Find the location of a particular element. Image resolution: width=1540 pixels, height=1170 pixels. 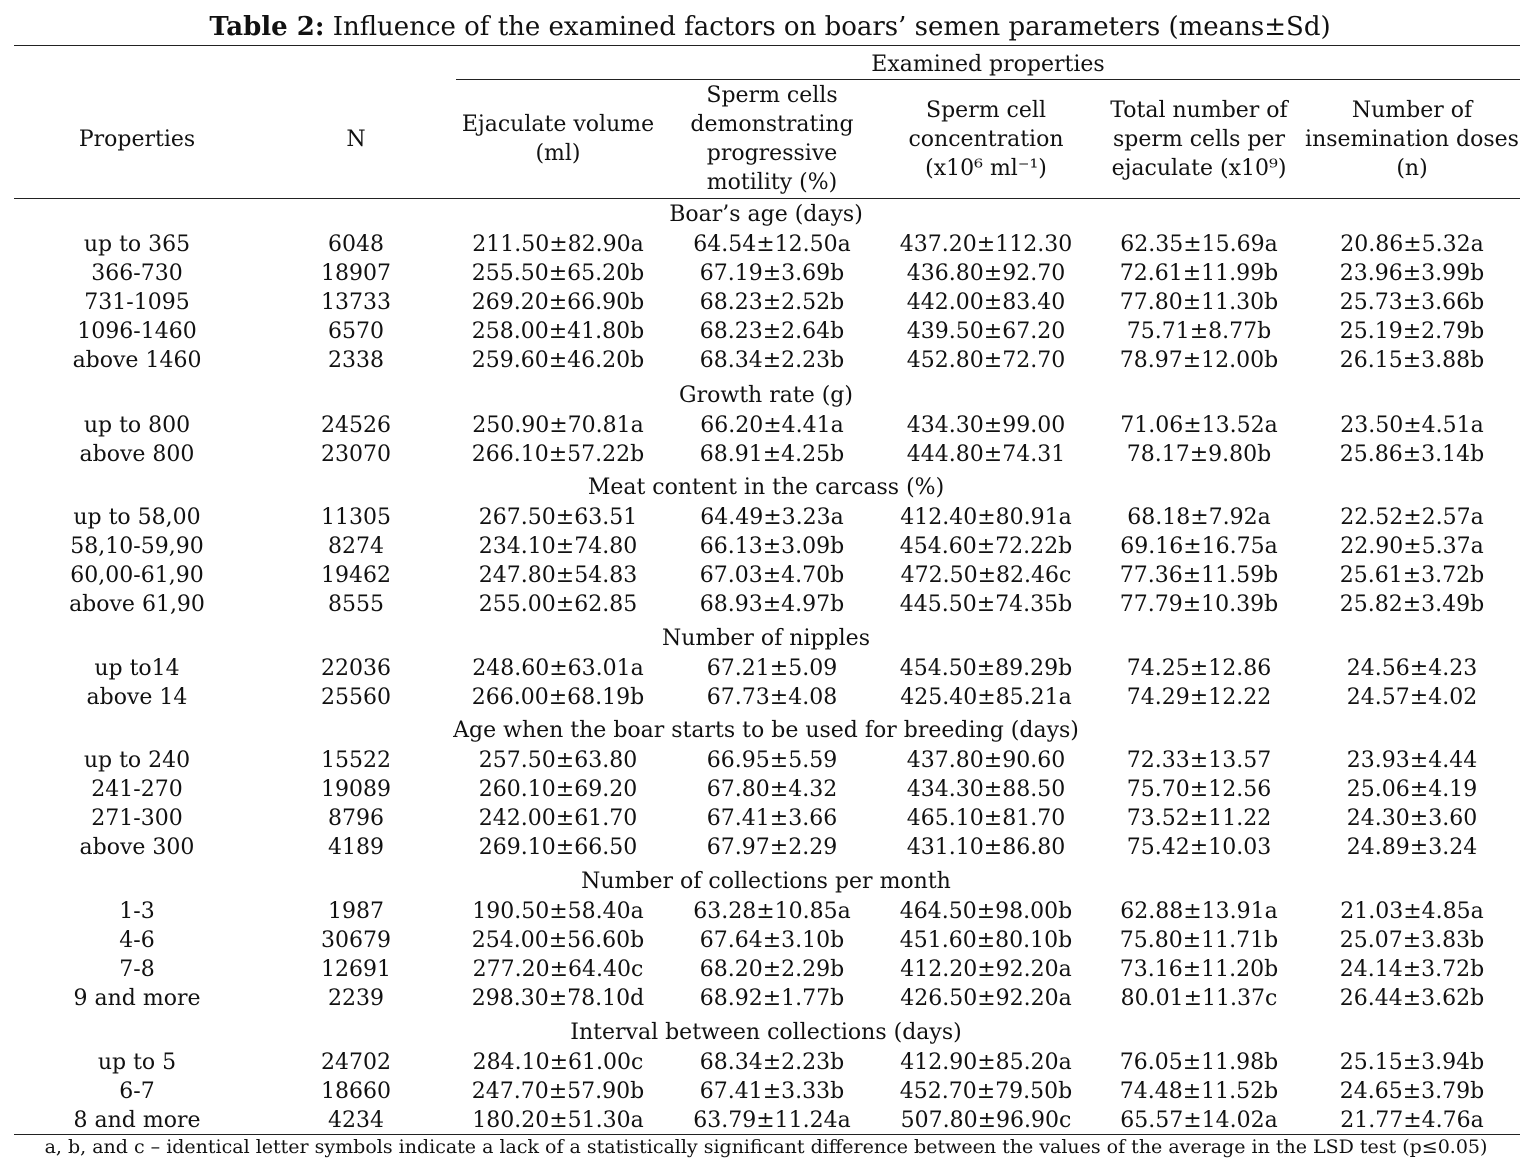

section-title: Growth rate (g) is located at coordinates (766, 395).